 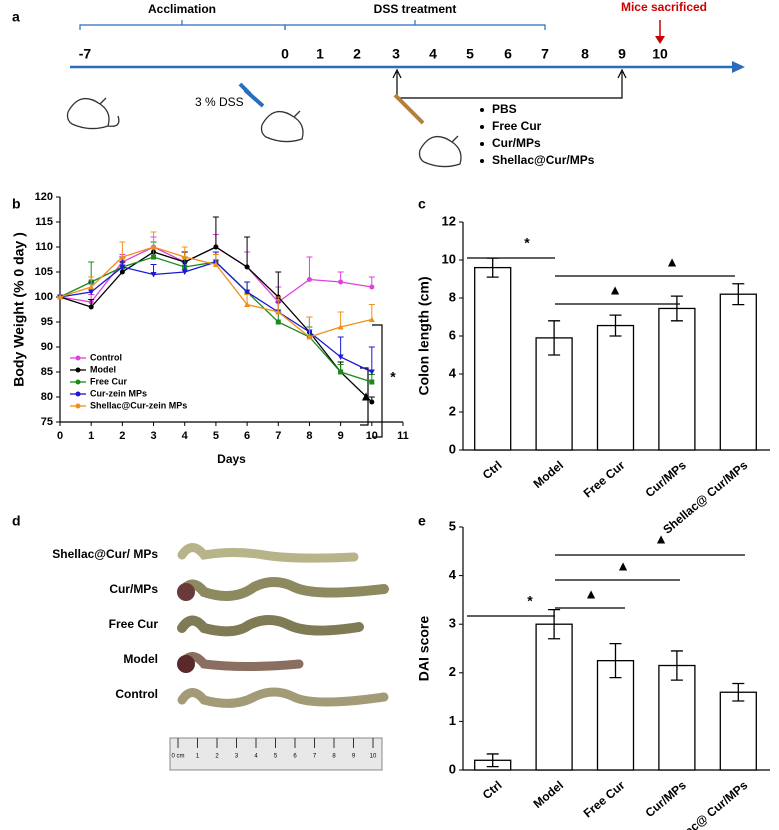 I want to click on y-tick-label: 0, so click(x=452, y=768).